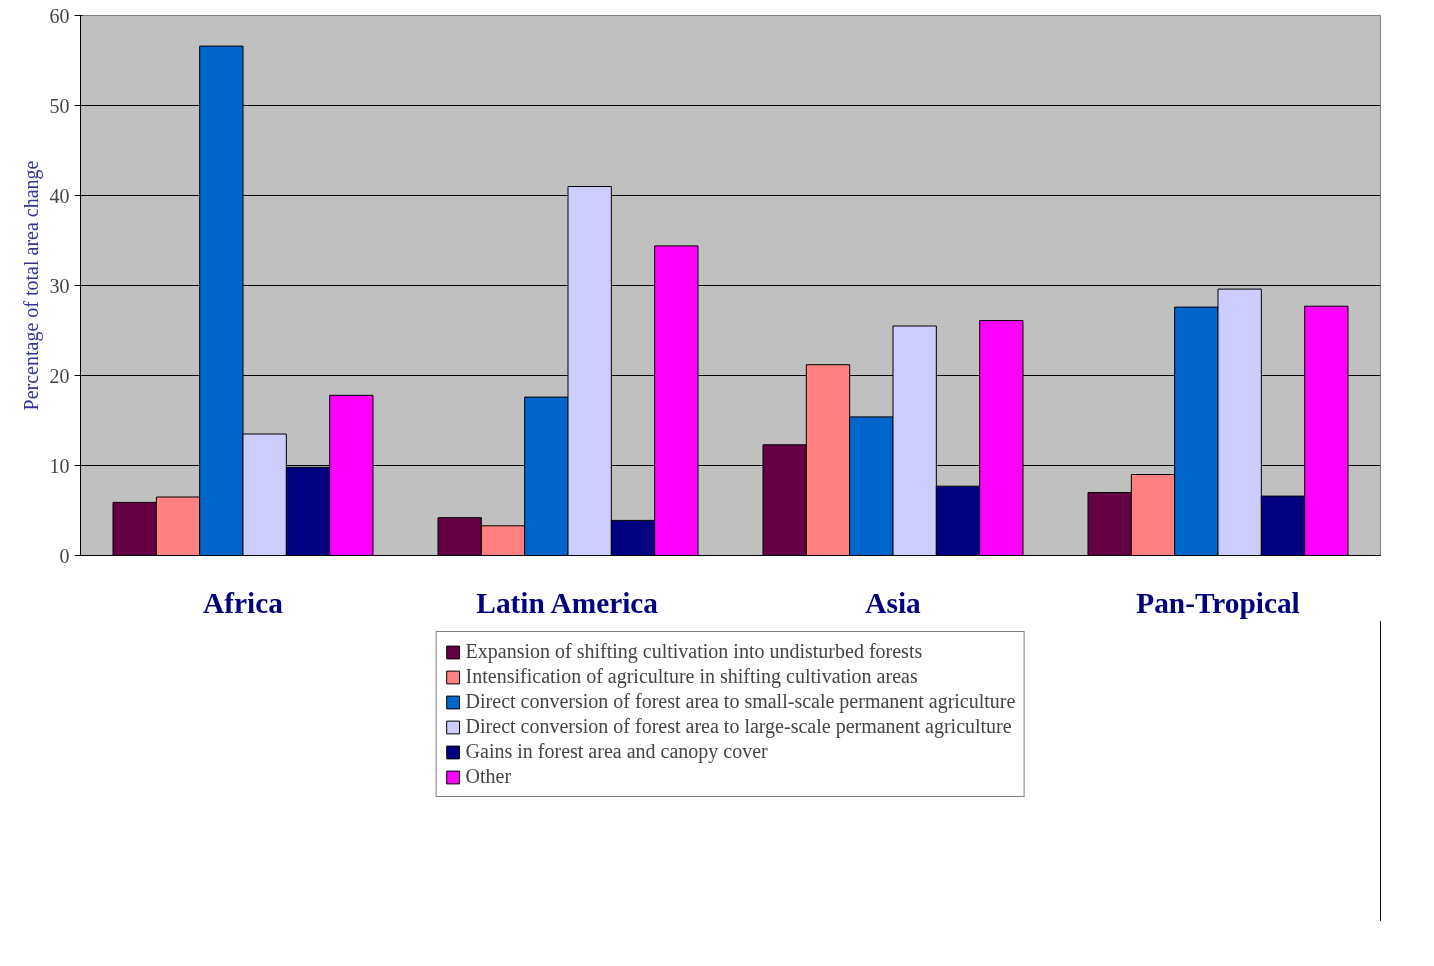  Describe the element at coordinates (1218, 602) in the screenshot. I see `x-tick-label: Pan-Tropical` at that location.